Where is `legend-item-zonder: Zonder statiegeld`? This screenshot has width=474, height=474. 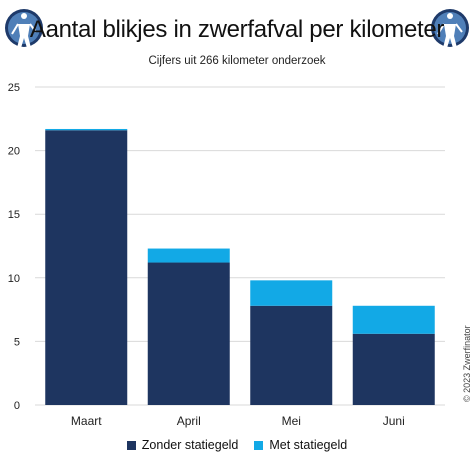 legend-item-zonder: Zonder statiegeld is located at coordinates (182, 445).